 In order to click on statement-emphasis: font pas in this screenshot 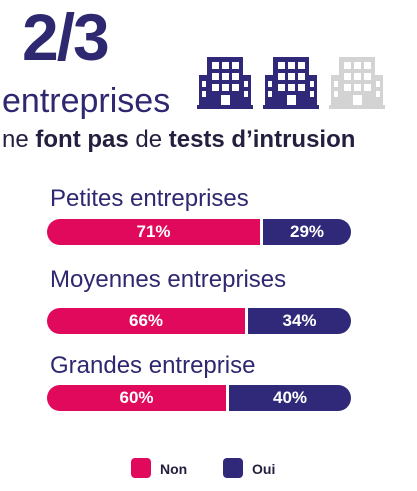, I will do `click(82, 139)`.